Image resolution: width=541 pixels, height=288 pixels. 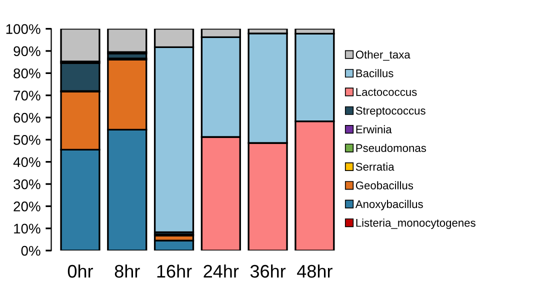 I want to click on legend-label: Anoxybacillus, so click(x=389, y=205).